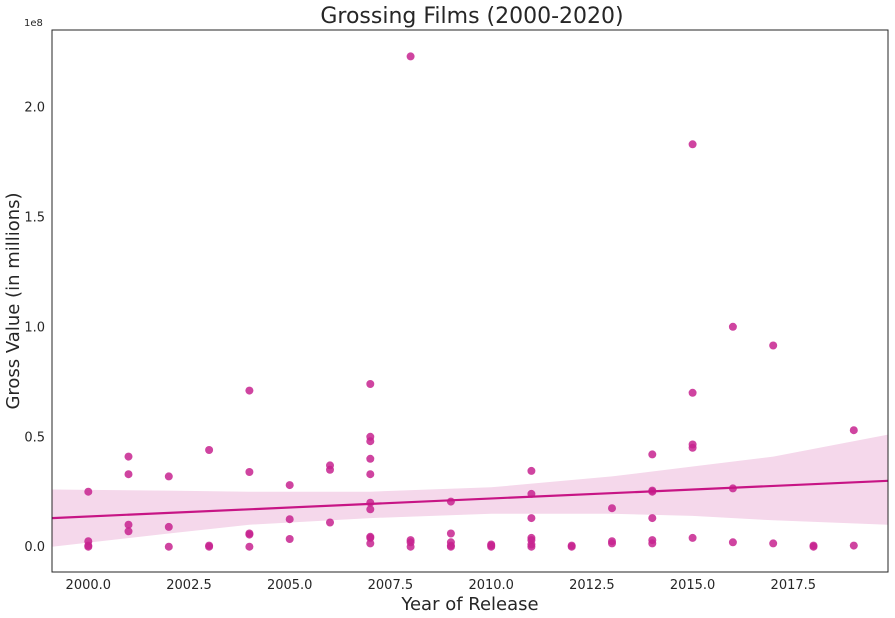 The width and height of the screenshot is (895, 618). What do you see at coordinates (470, 499) in the screenshot?
I see `regression-line` at bounding box center [470, 499].